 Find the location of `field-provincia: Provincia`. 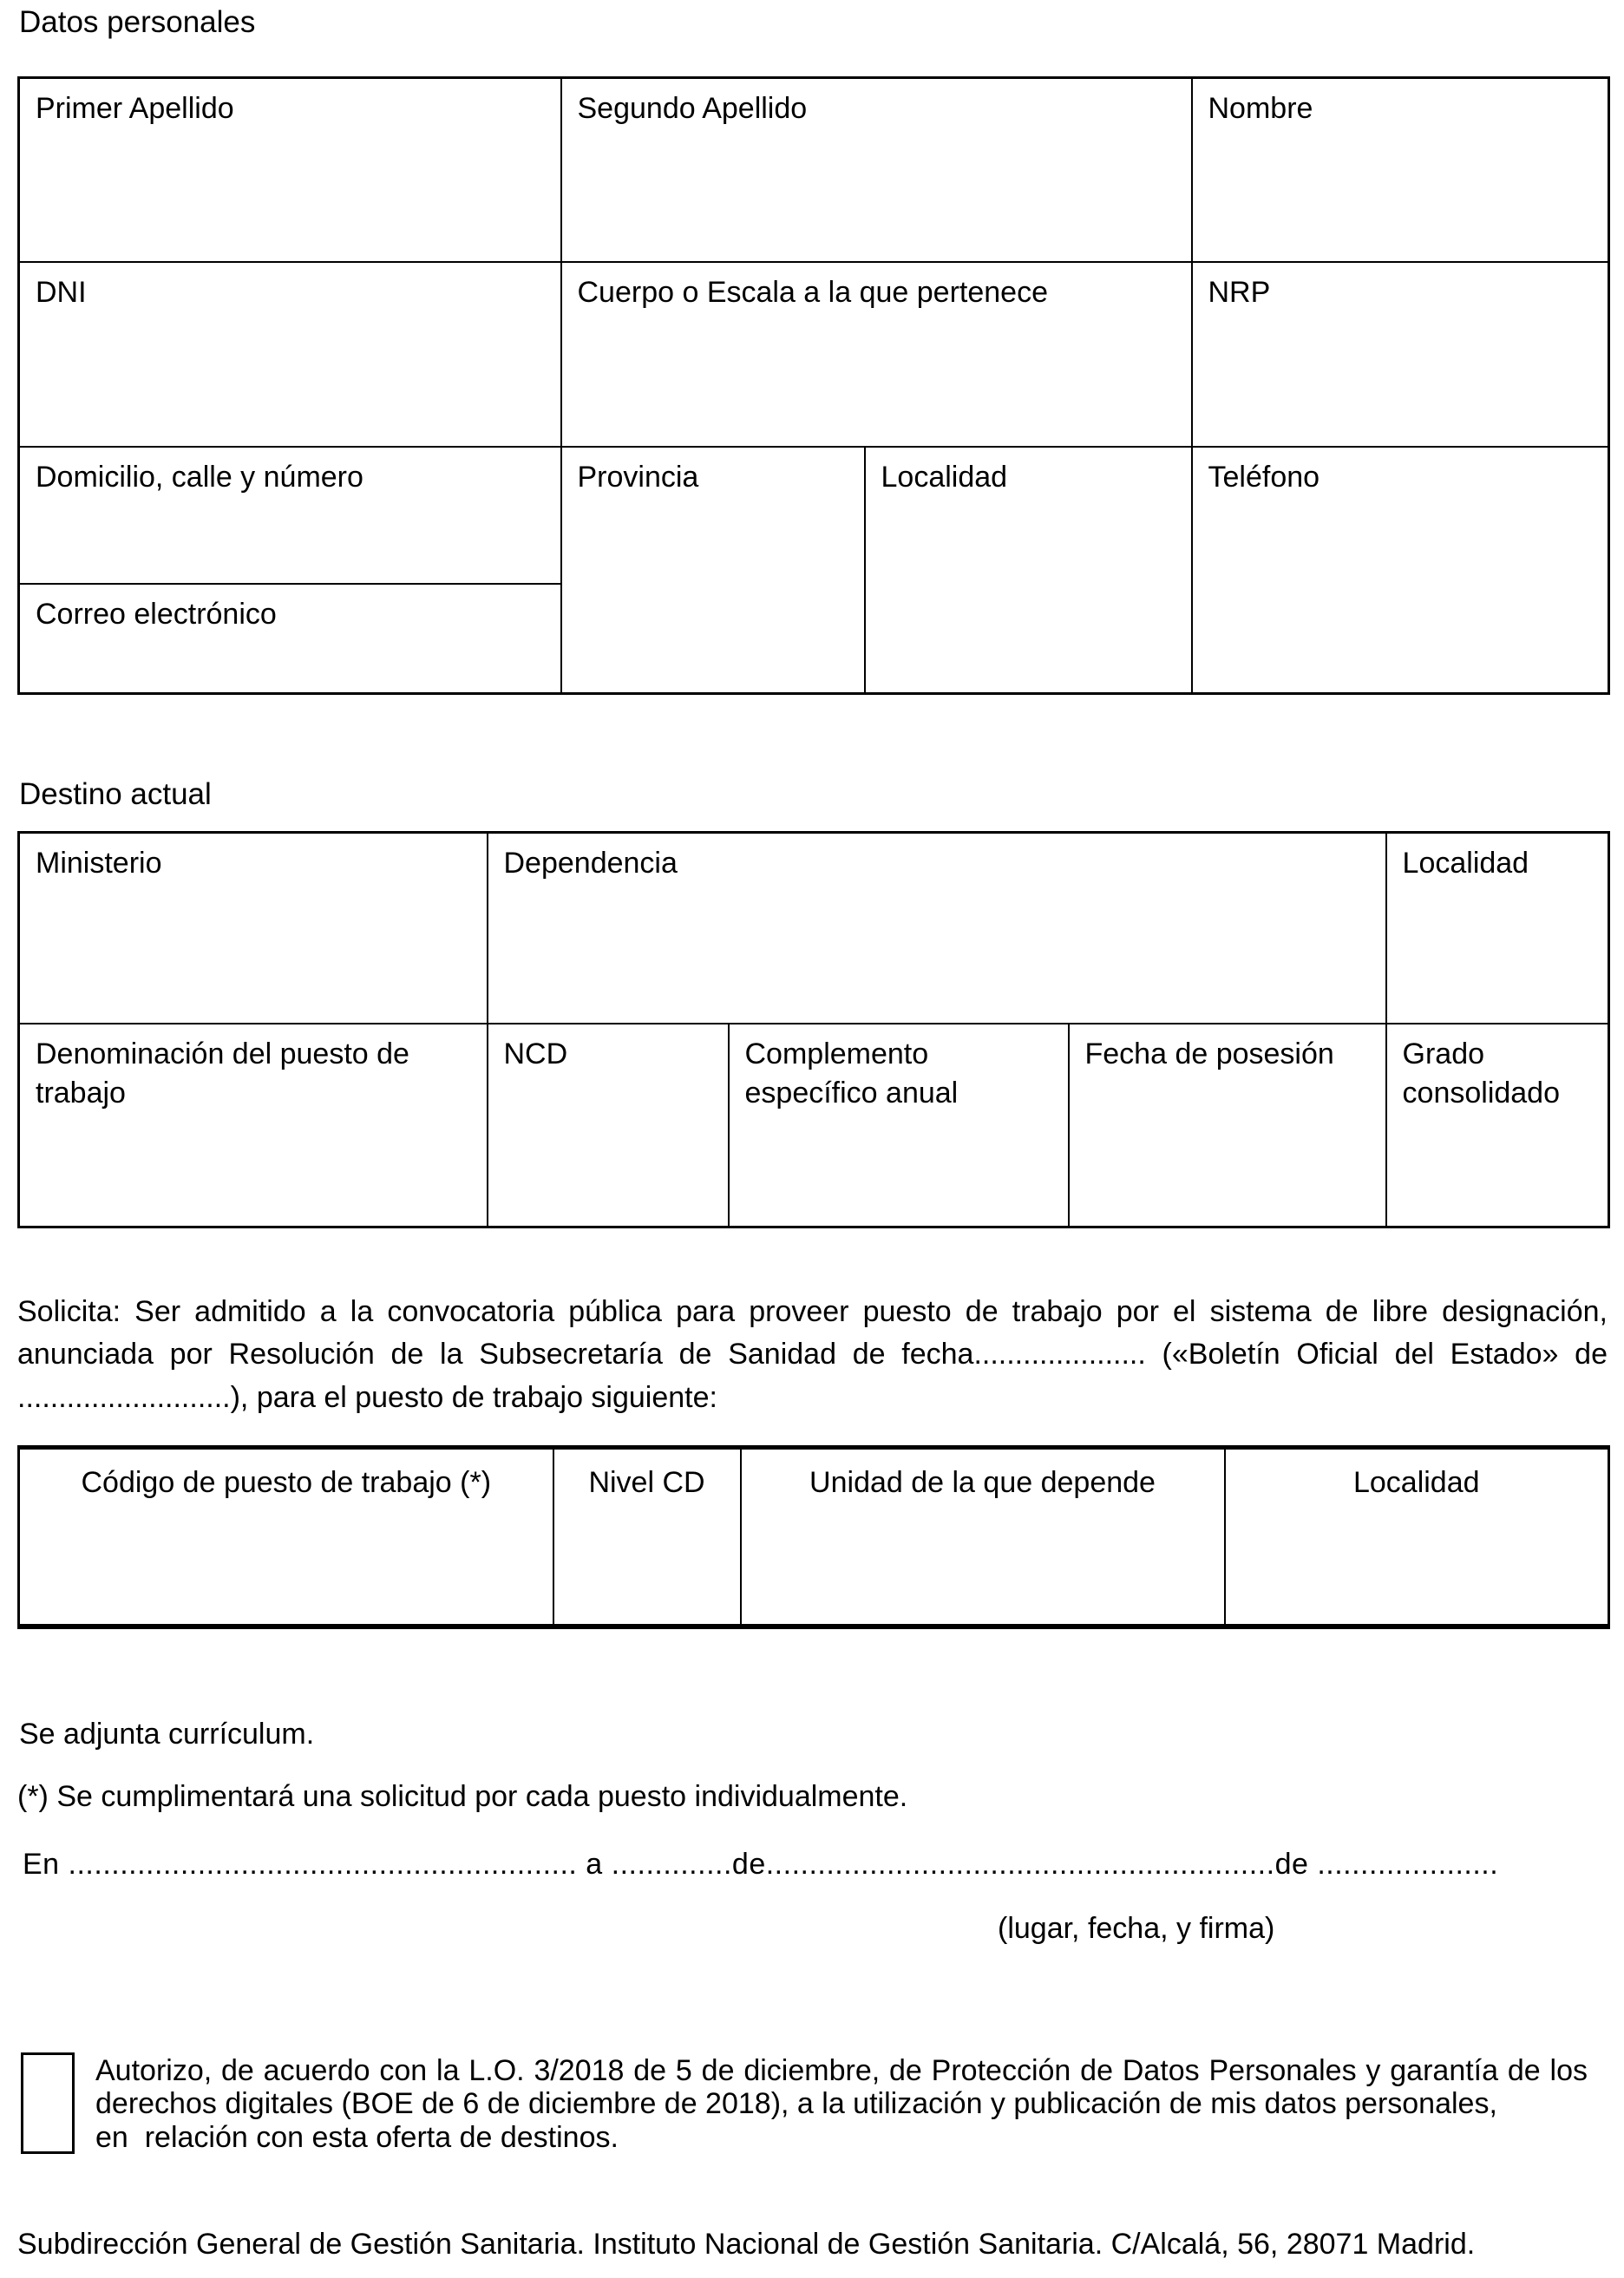

field-provincia: Provincia is located at coordinates (713, 570).